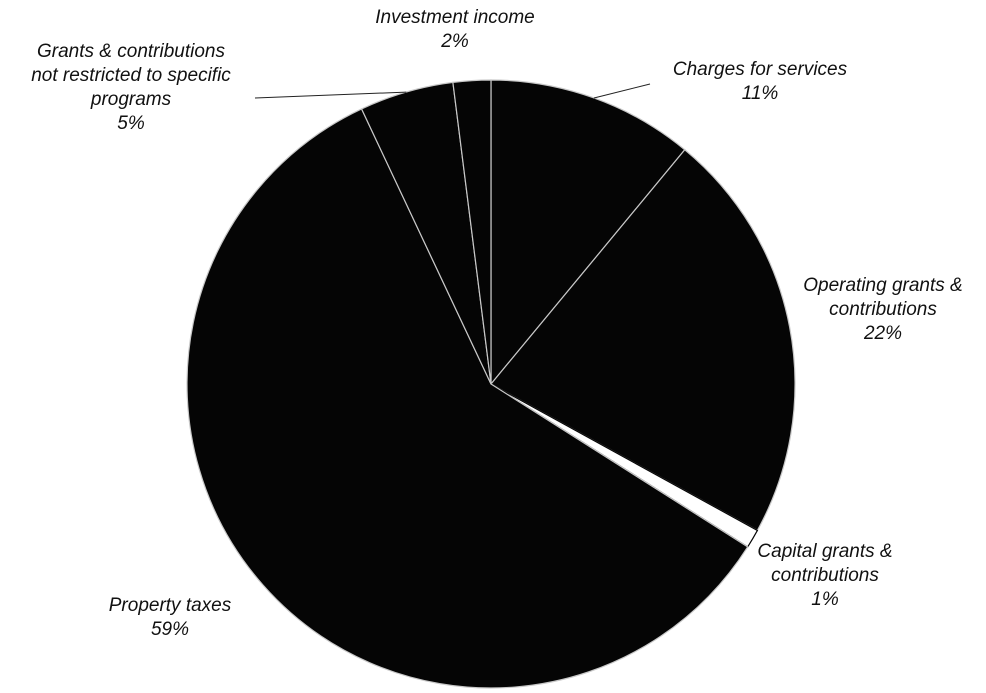  I want to click on percent-label: 1%, so click(825, 599).